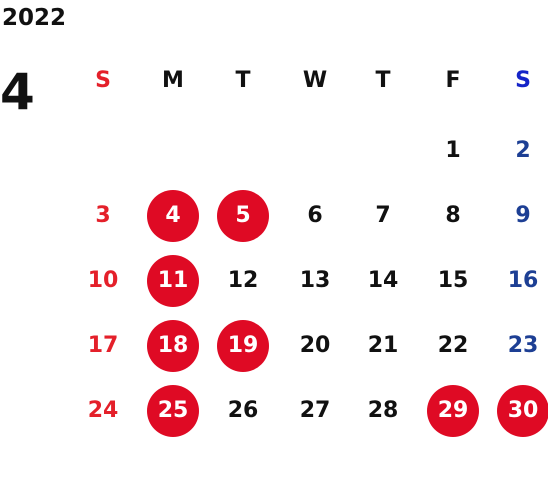  I want to click on highlighted-day-cell: 19, so click(243, 346).